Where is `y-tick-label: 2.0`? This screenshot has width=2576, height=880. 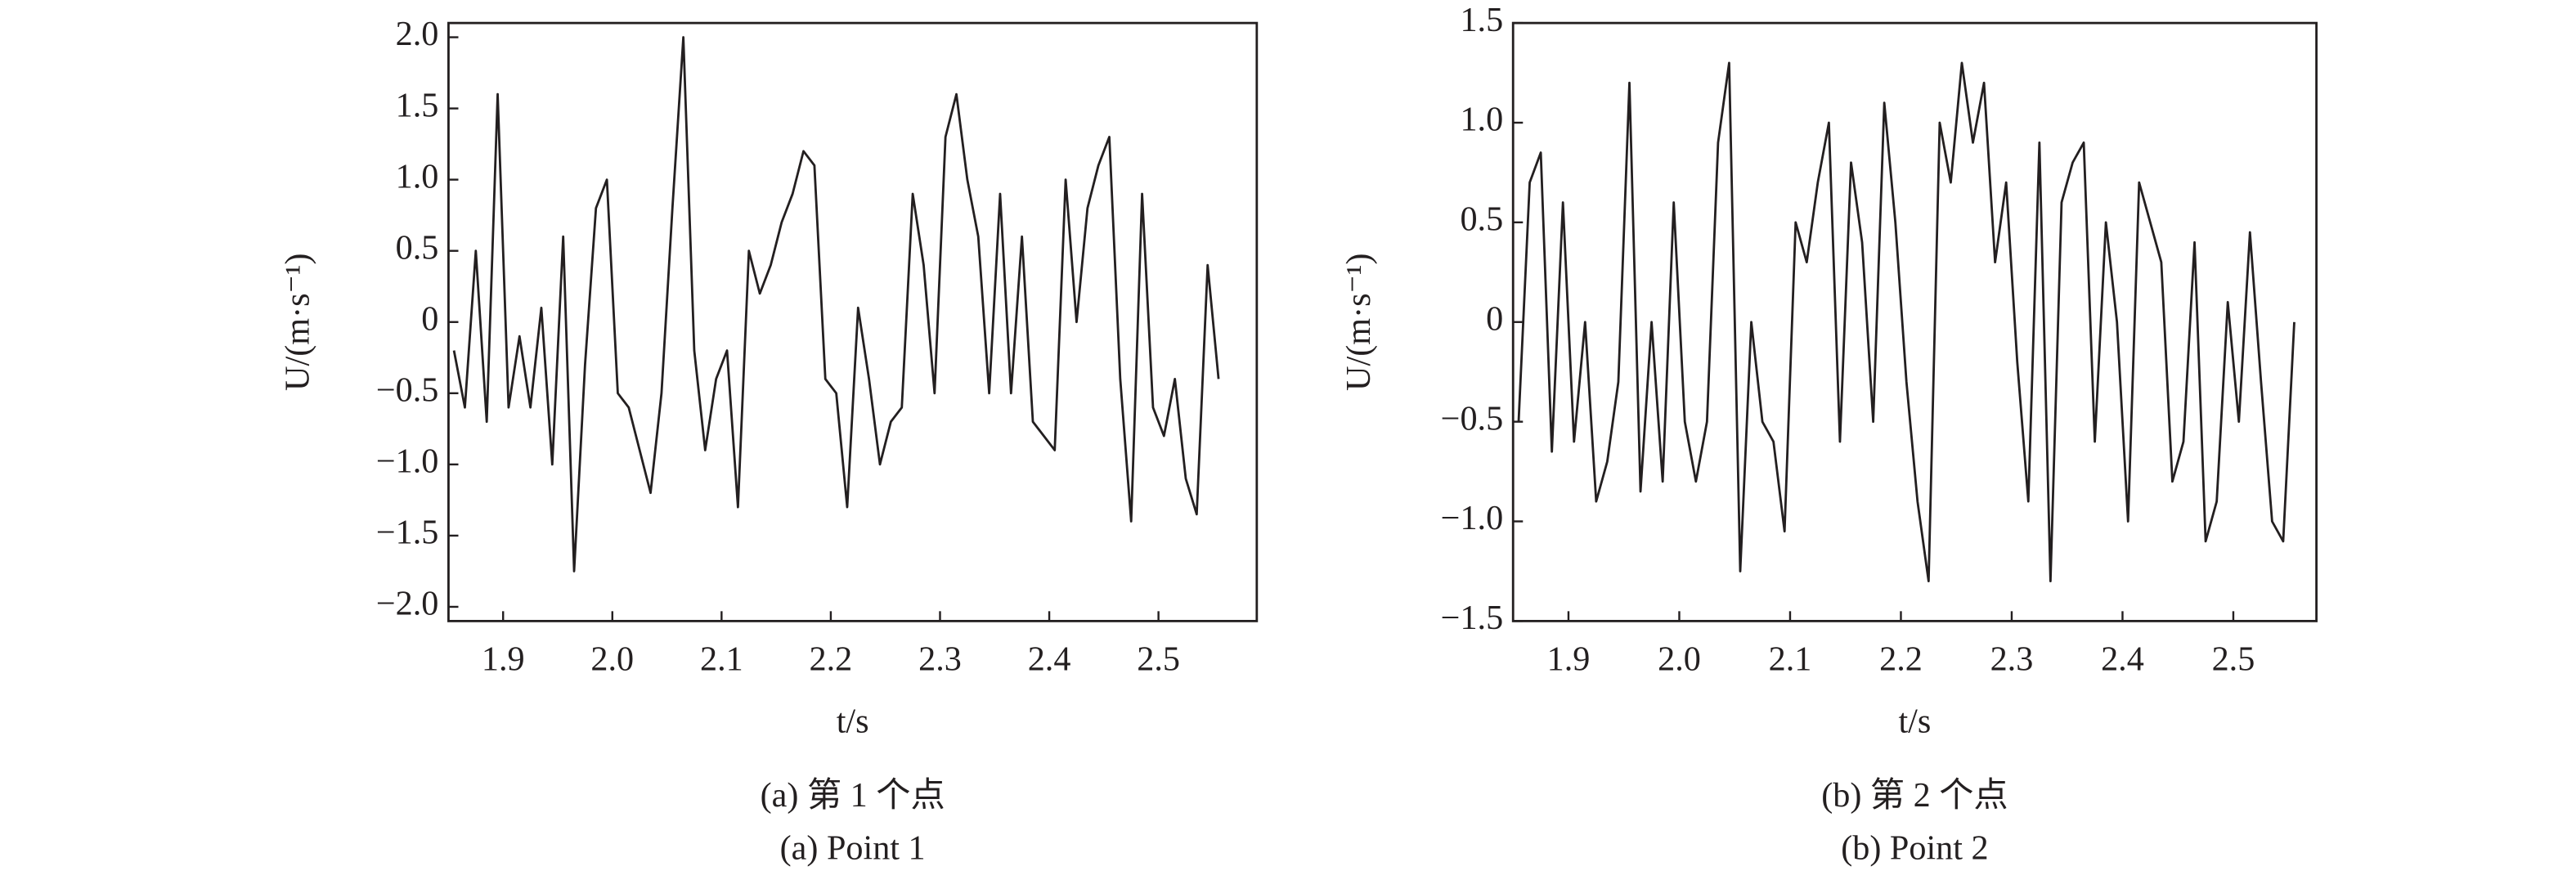
y-tick-label: 2.0 is located at coordinates (417, 34).